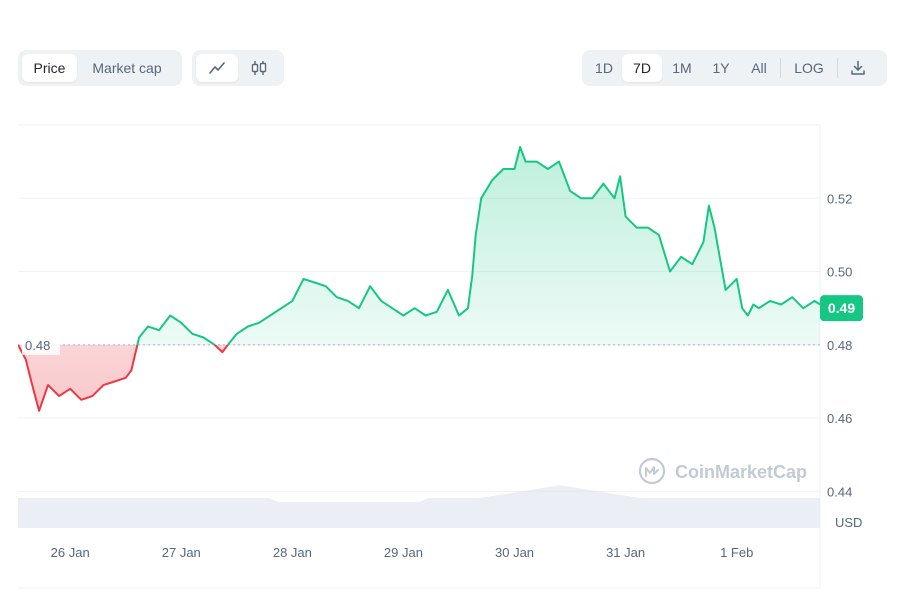 This screenshot has height=600, width=900. I want to click on y-tick-label: 0.46, so click(839, 418).